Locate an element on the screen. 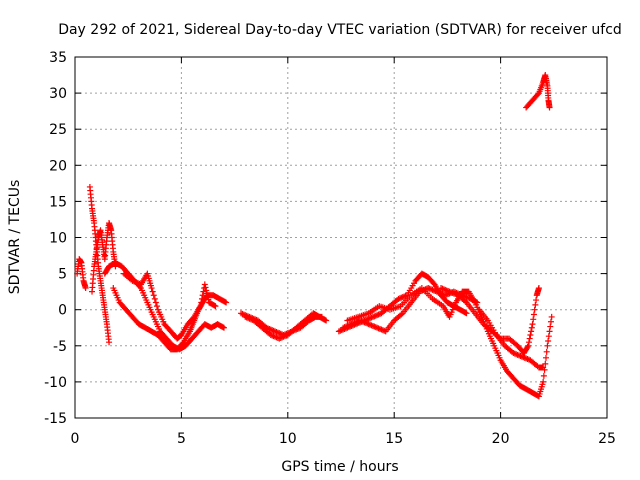  series-arc-a is located at coordinates (81, 274).